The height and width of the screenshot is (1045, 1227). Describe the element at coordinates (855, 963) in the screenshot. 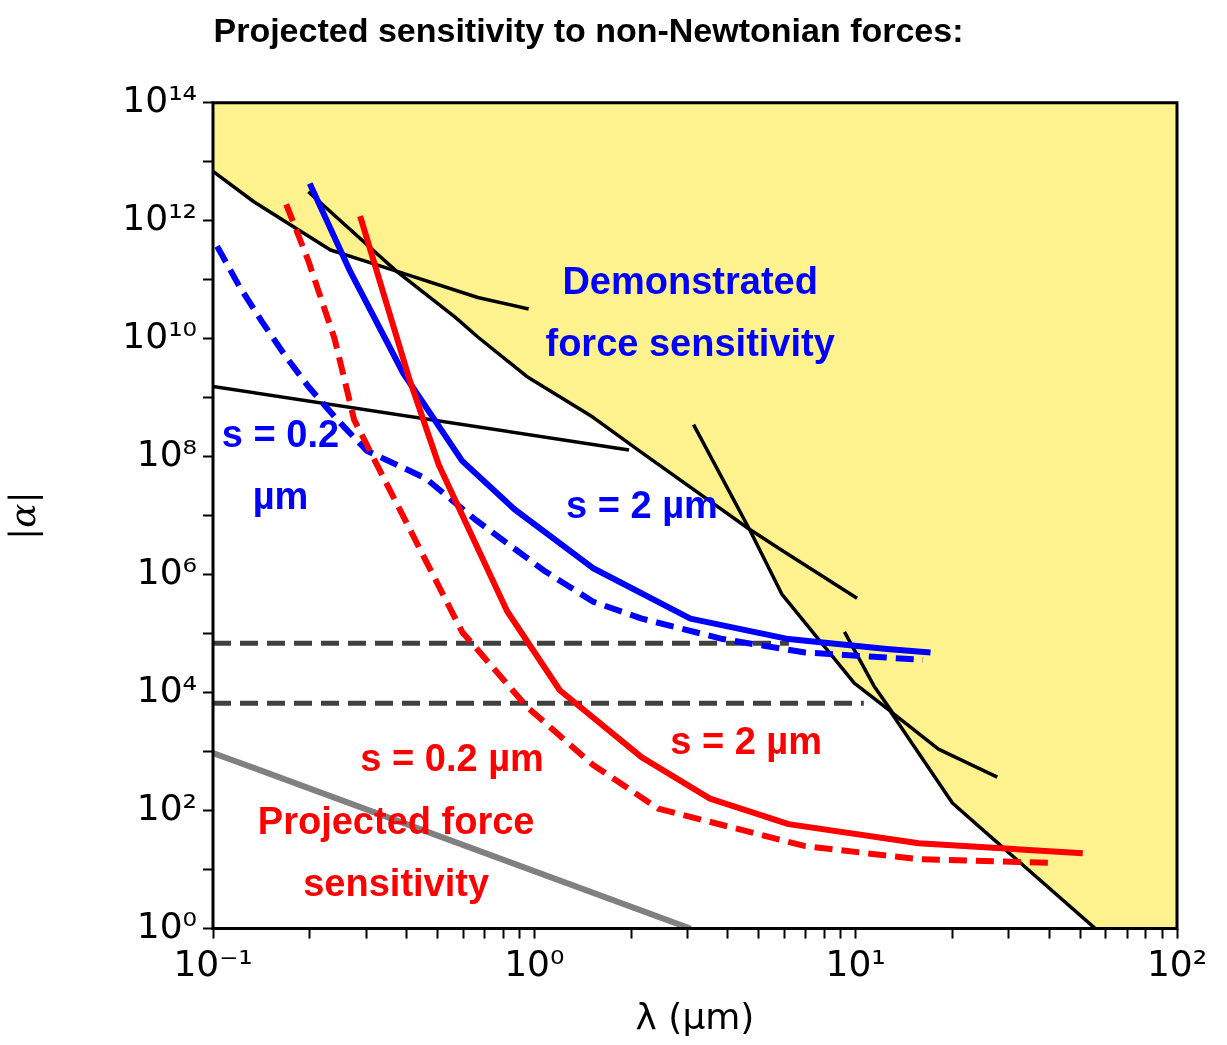

I see `x-tick-label: 10¹` at that location.